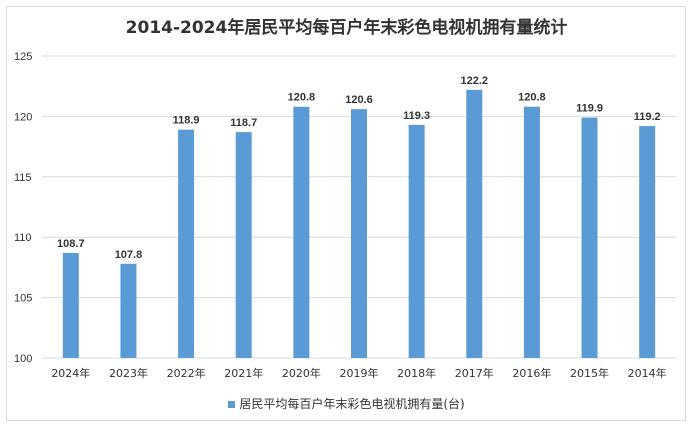 This screenshot has width=693, height=429. Describe the element at coordinates (416, 116) in the screenshot. I see `data-label: 119.3` at that location.